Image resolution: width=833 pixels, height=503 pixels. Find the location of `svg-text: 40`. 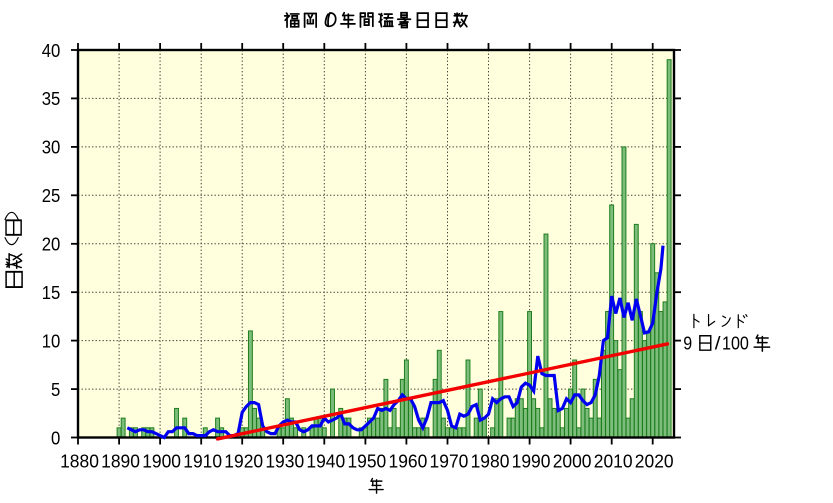

svg-text: 40 is located at coordinates (51, 51).